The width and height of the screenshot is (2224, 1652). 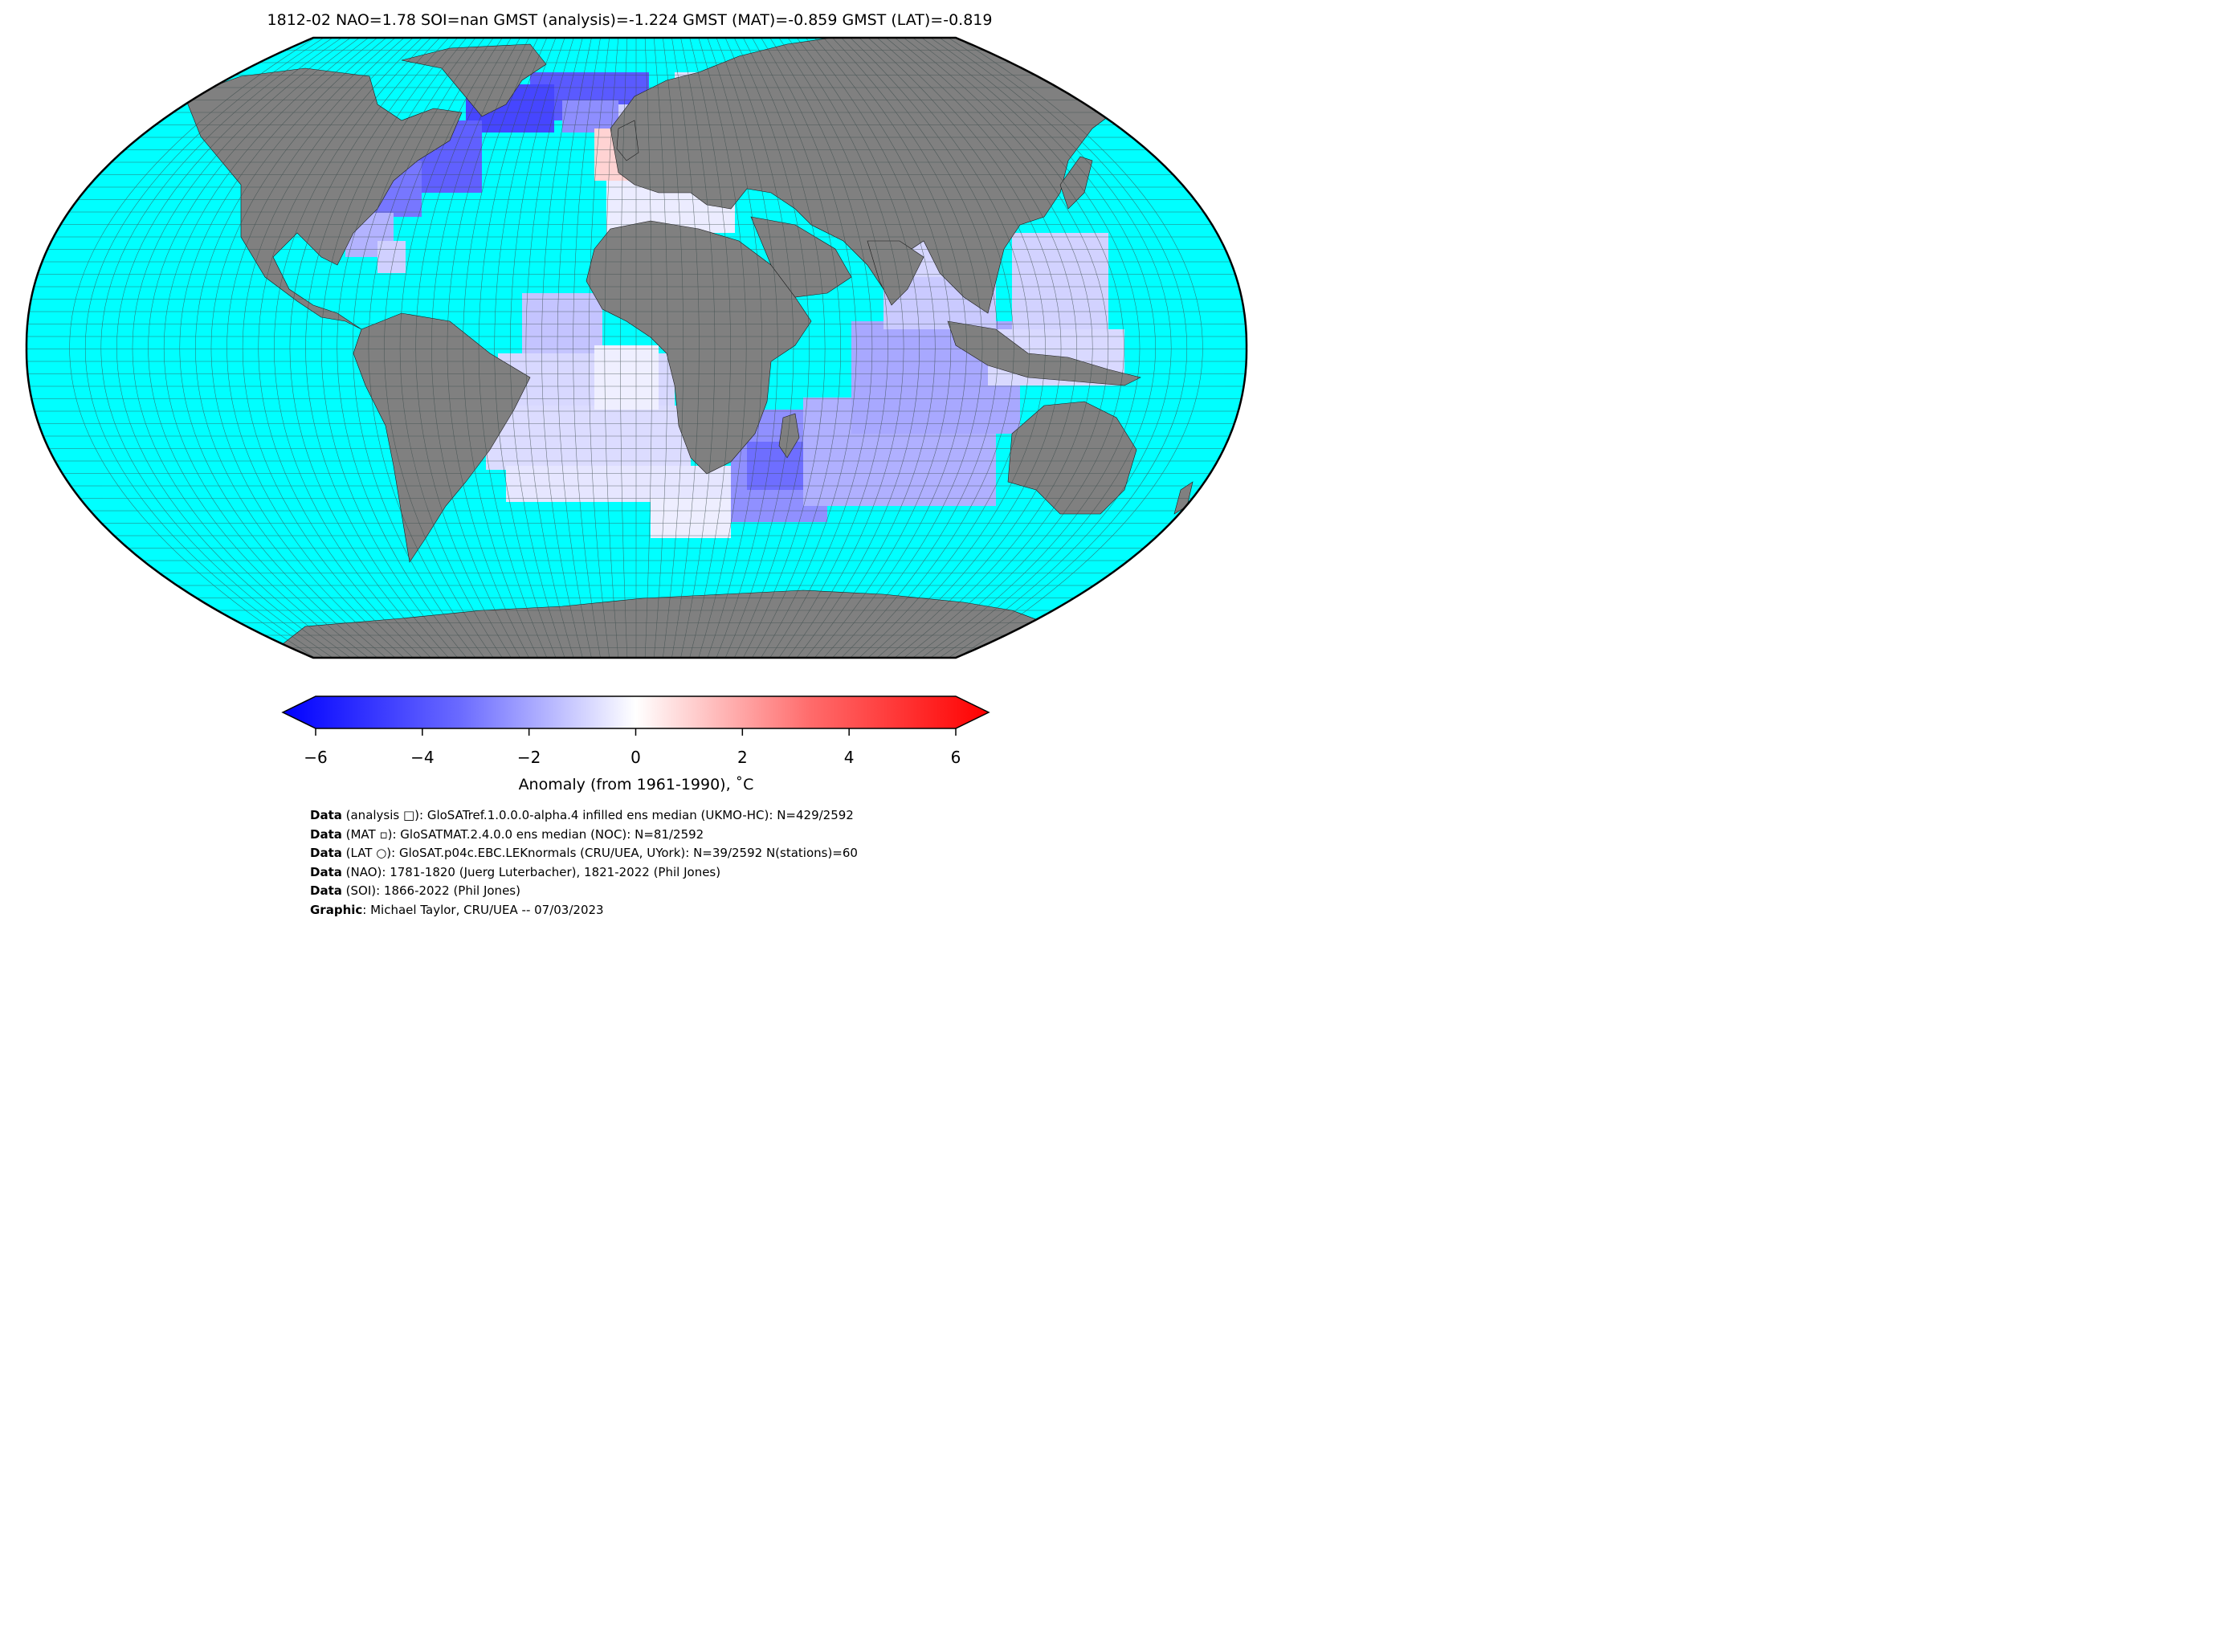 I want to click on land-india, so click(x=896, y=273).